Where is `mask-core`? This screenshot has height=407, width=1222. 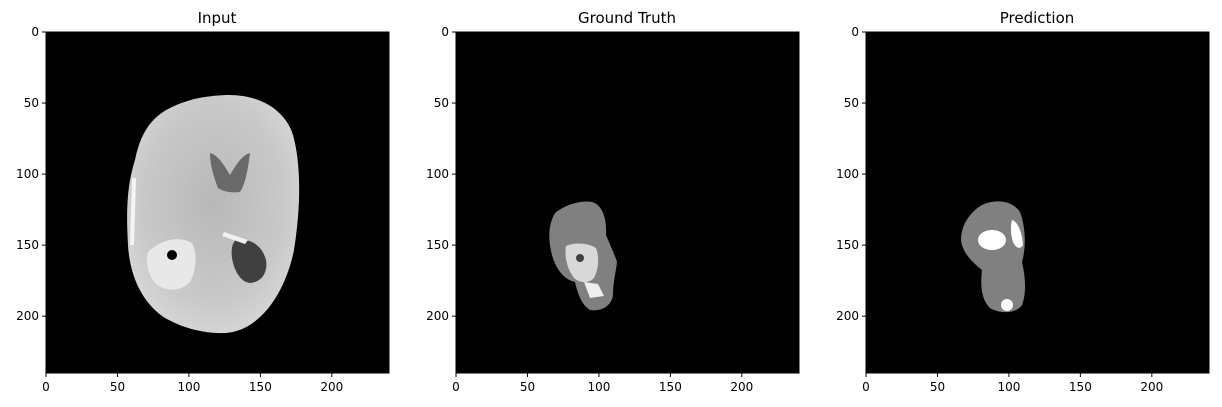
mask-core is located at coordinates (580, 258).